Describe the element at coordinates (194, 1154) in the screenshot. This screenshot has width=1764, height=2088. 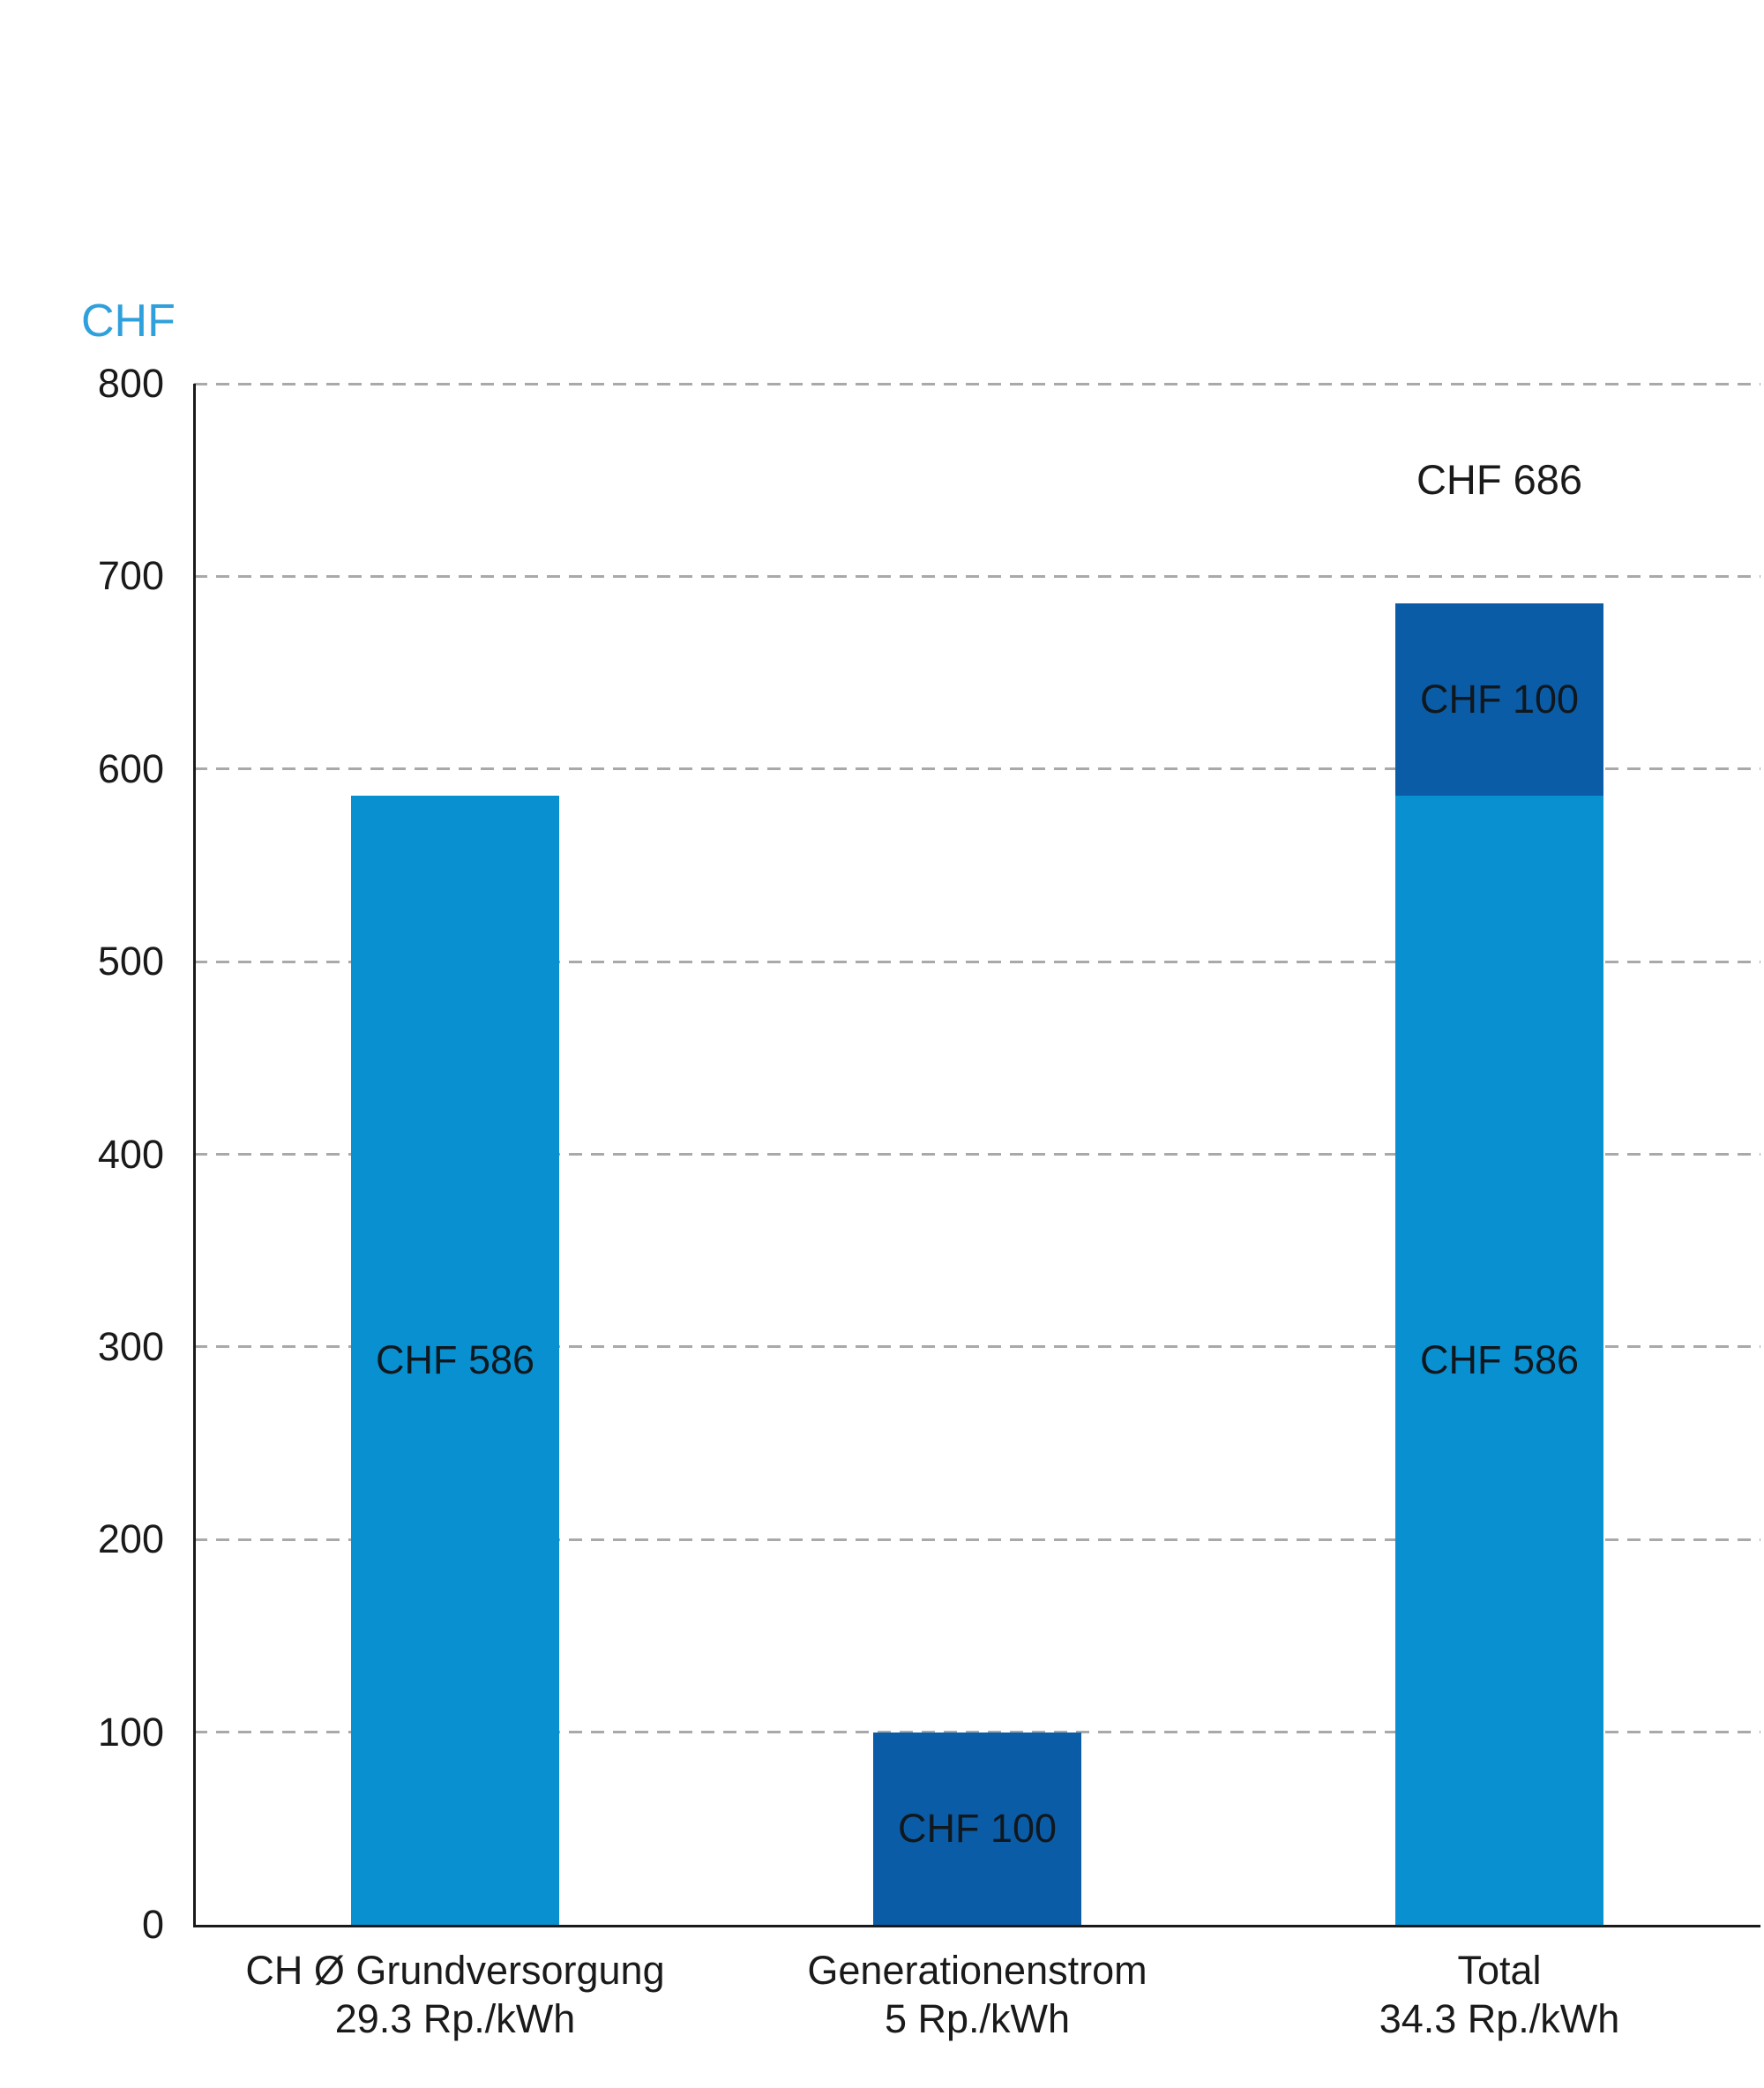
I see `y-axis-line` at that location.